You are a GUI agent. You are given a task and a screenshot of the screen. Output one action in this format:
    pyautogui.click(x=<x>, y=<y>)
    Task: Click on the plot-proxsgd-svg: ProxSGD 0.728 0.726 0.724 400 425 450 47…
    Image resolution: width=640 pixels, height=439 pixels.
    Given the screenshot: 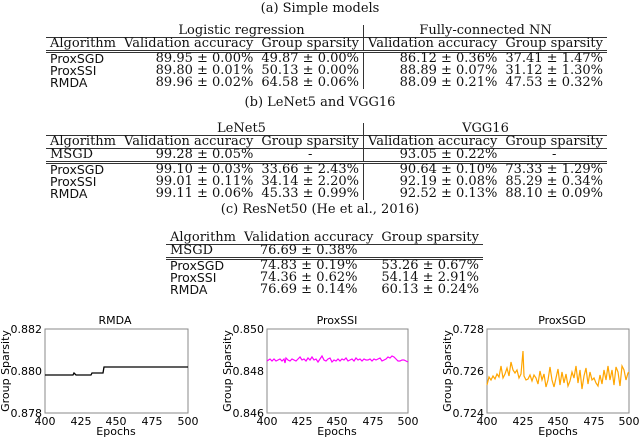 What is the action you would take?
    pyautogui.click(x=540, y=376)
    